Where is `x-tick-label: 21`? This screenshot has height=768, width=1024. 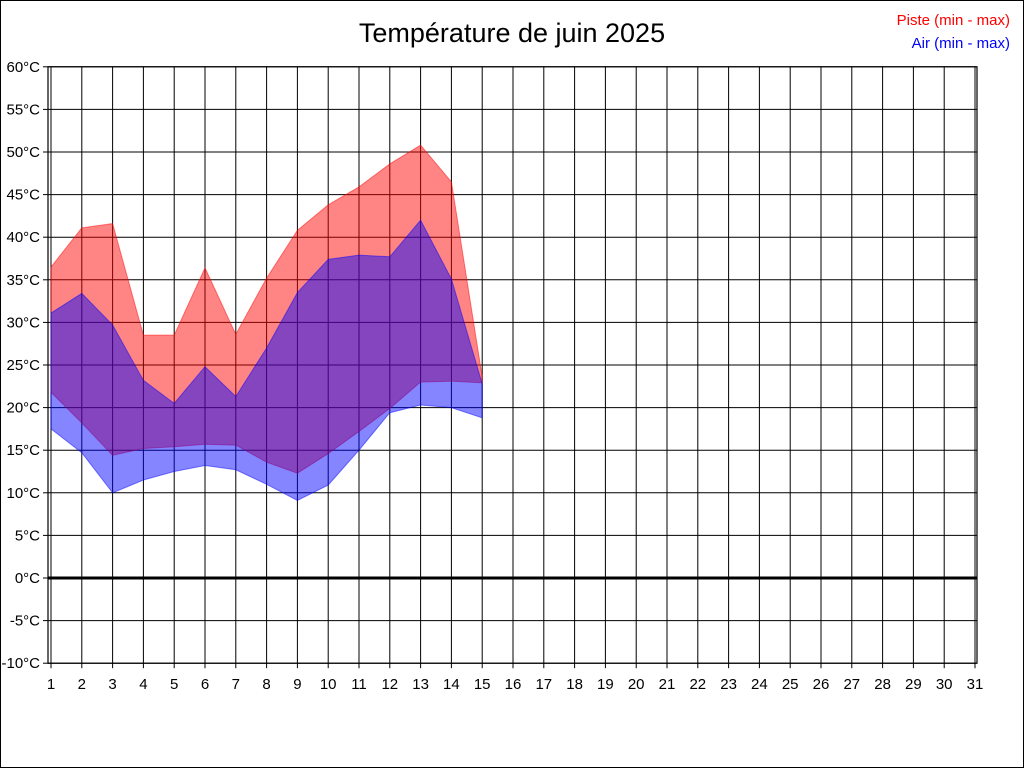 x-tick-label: 21 is located at coordinates (667, 684).